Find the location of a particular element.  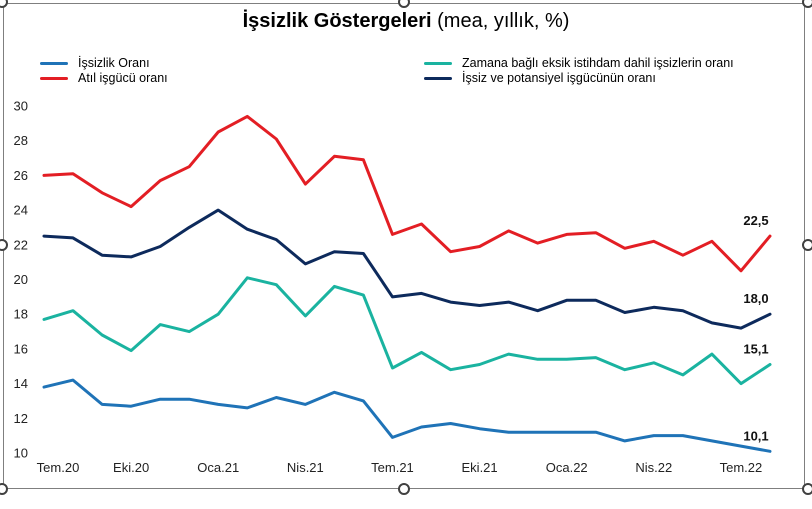

resize-handle-middle-left is located at coordinates (4, 245).